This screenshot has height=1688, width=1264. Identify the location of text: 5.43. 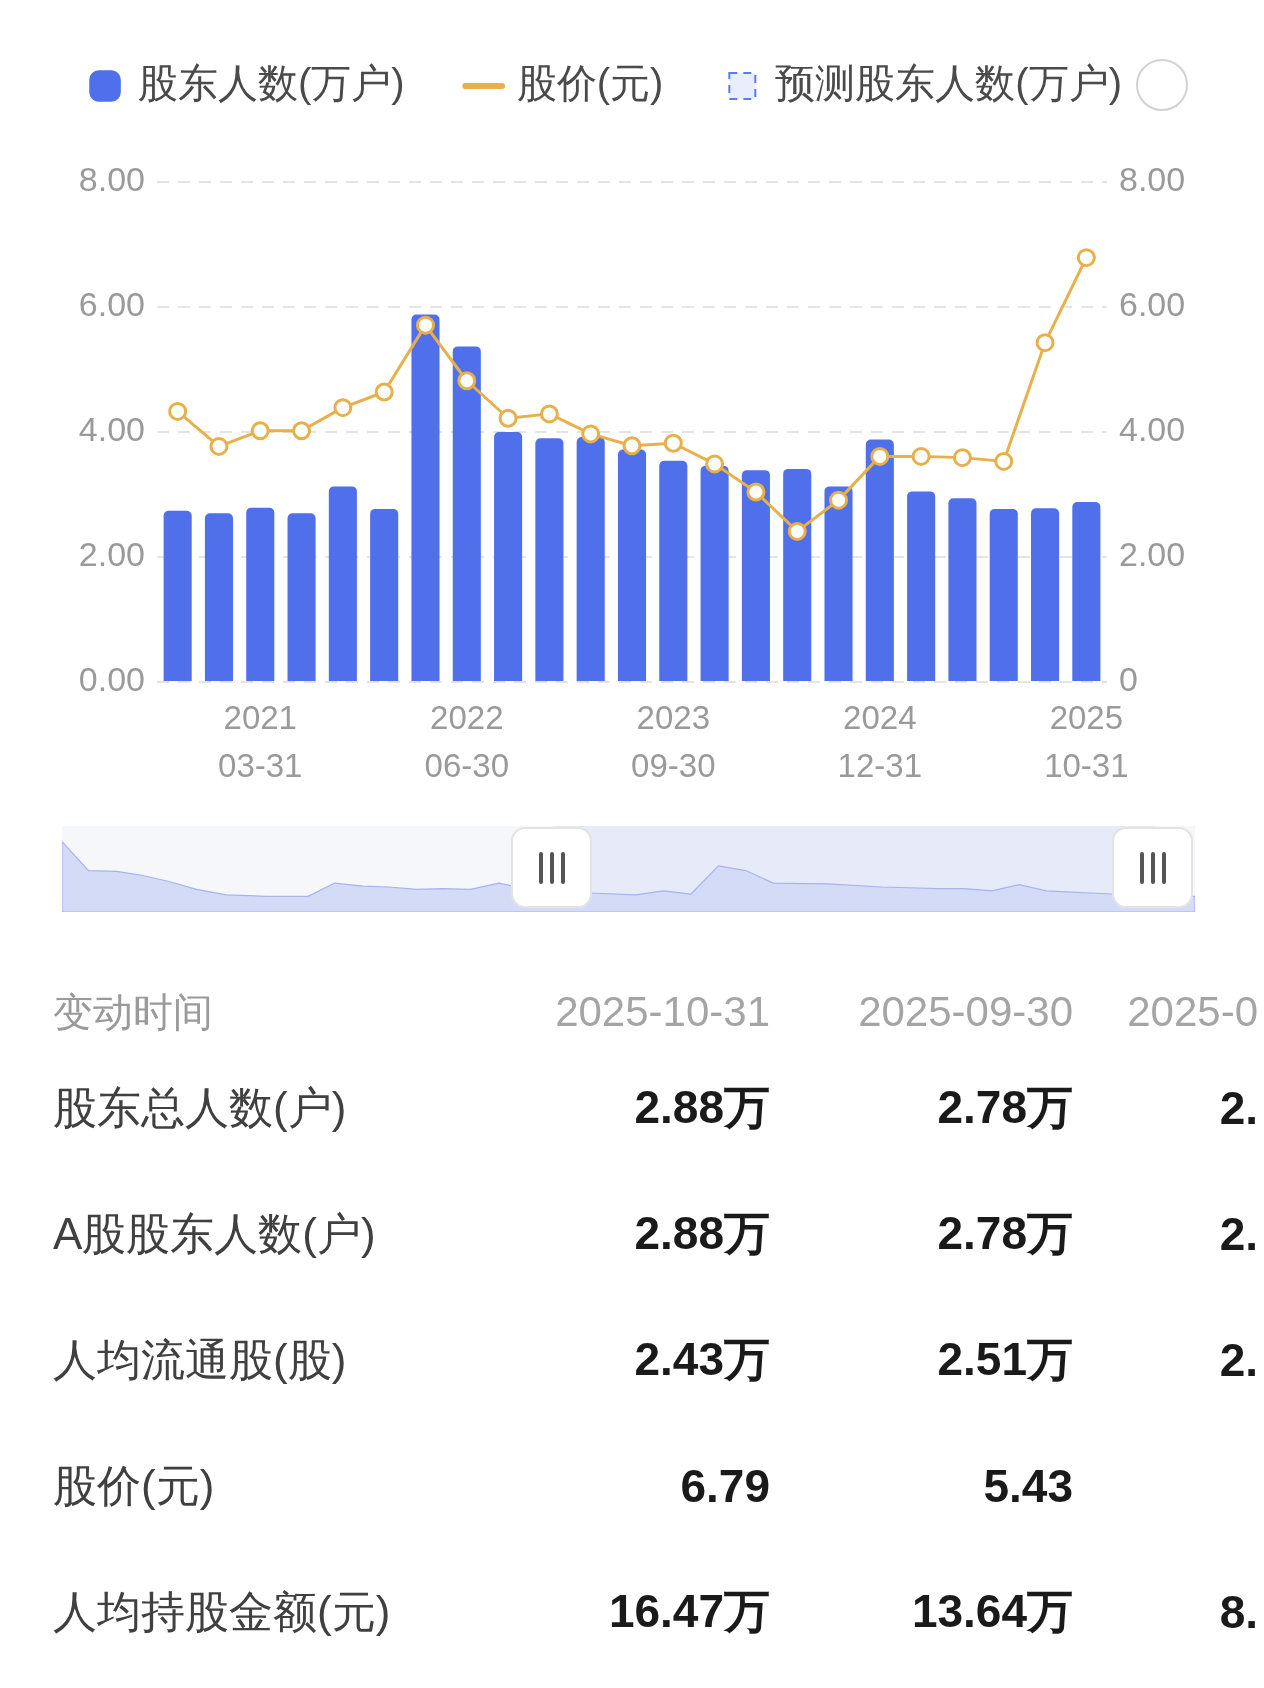
(1028, 1486).